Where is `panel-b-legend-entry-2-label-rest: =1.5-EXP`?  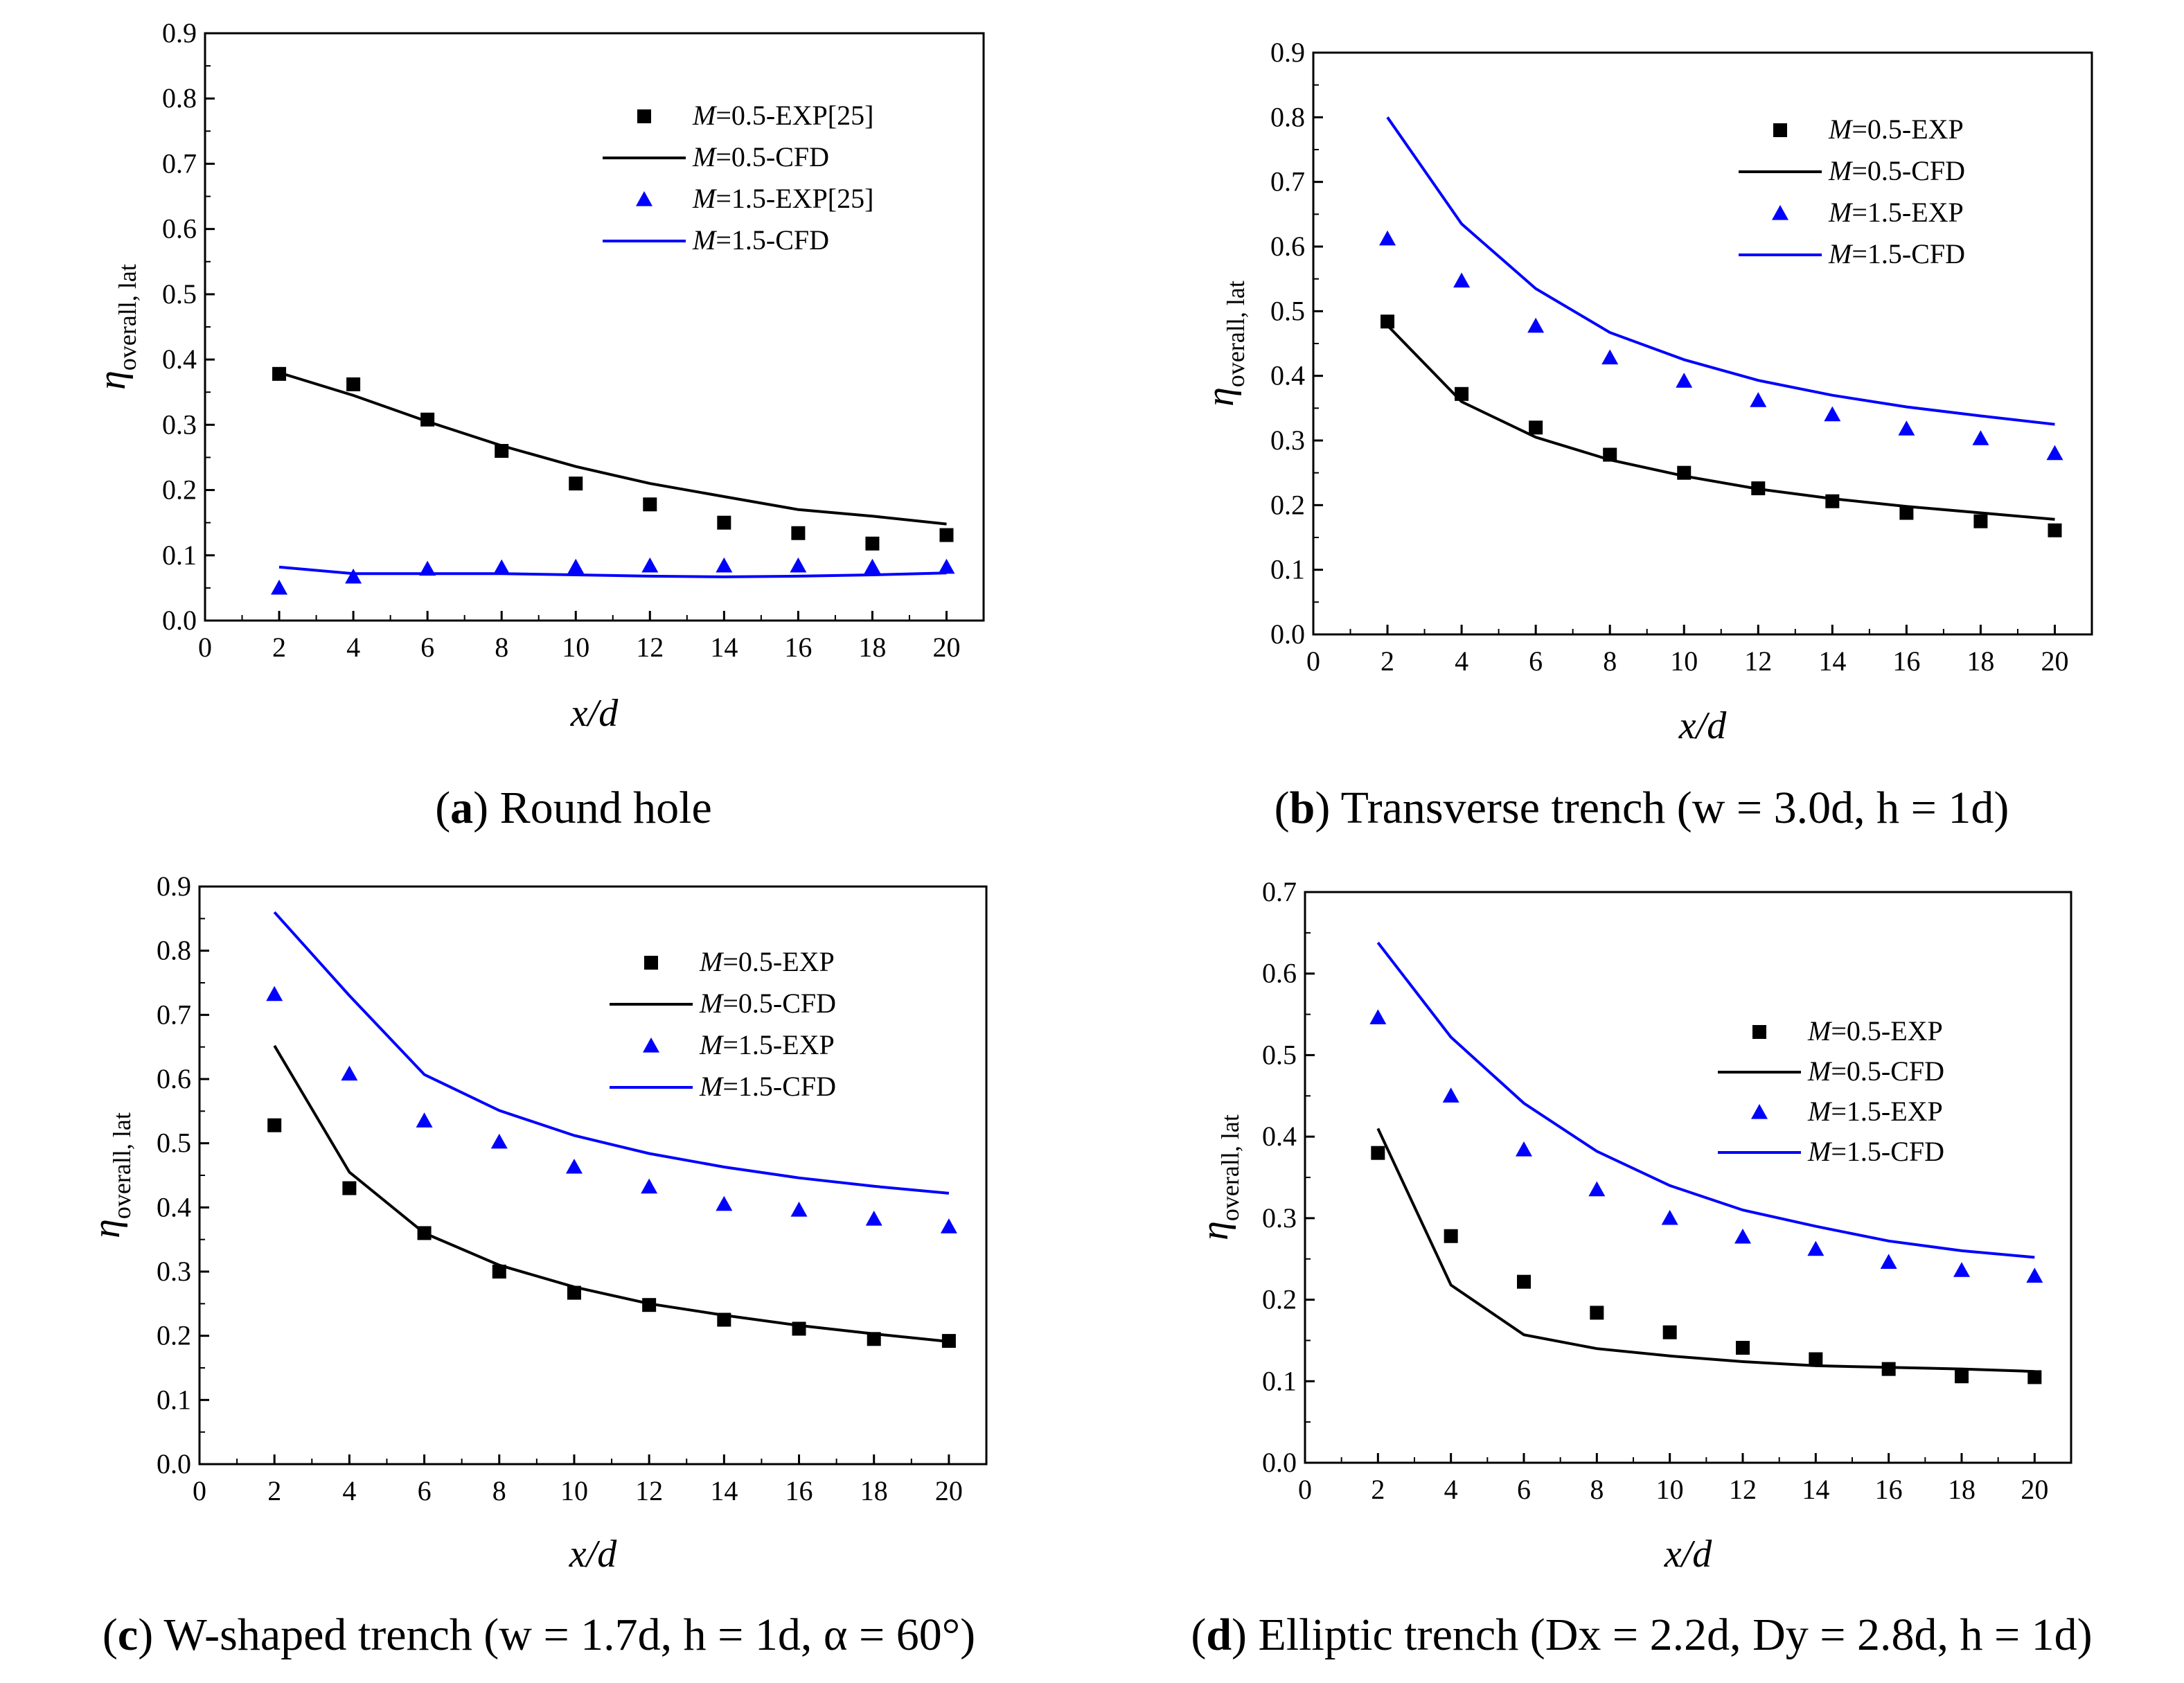 panel-b-legend-entry-2-label-rest: =1.5-EXP is located at coordinates (1907, 212).